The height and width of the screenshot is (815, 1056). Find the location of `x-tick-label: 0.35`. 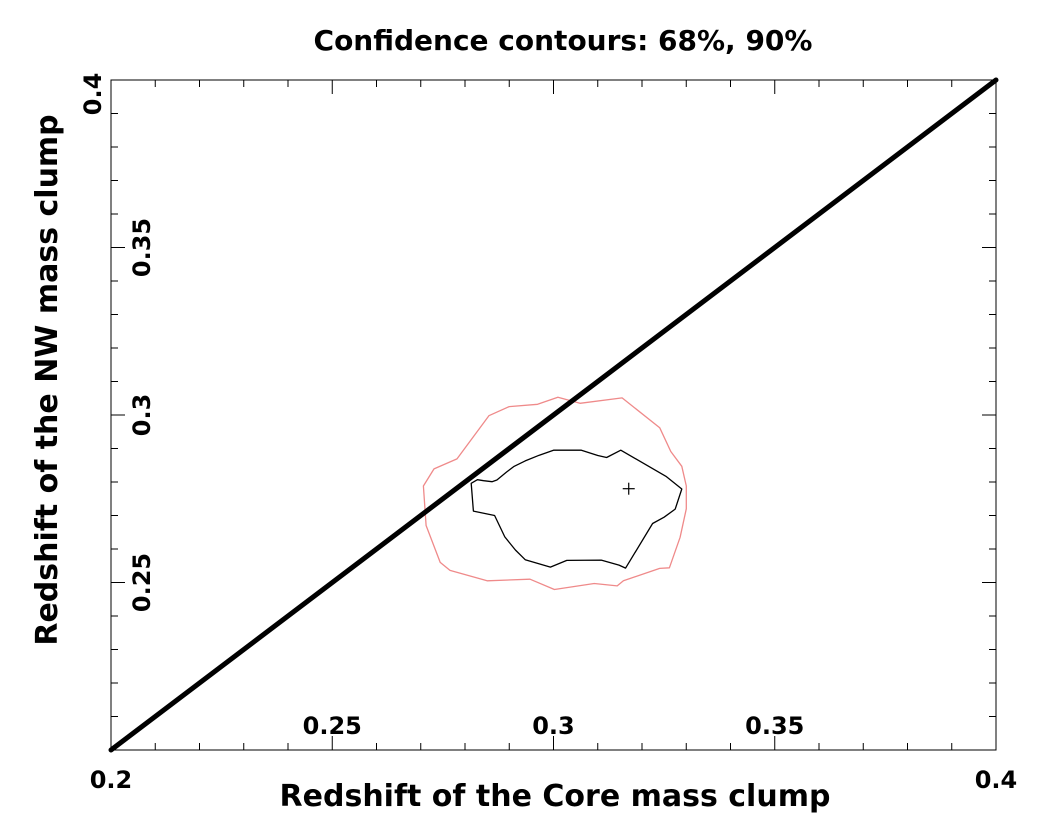

x-tick-label: 0.35 is located at coordinates (774, 726).